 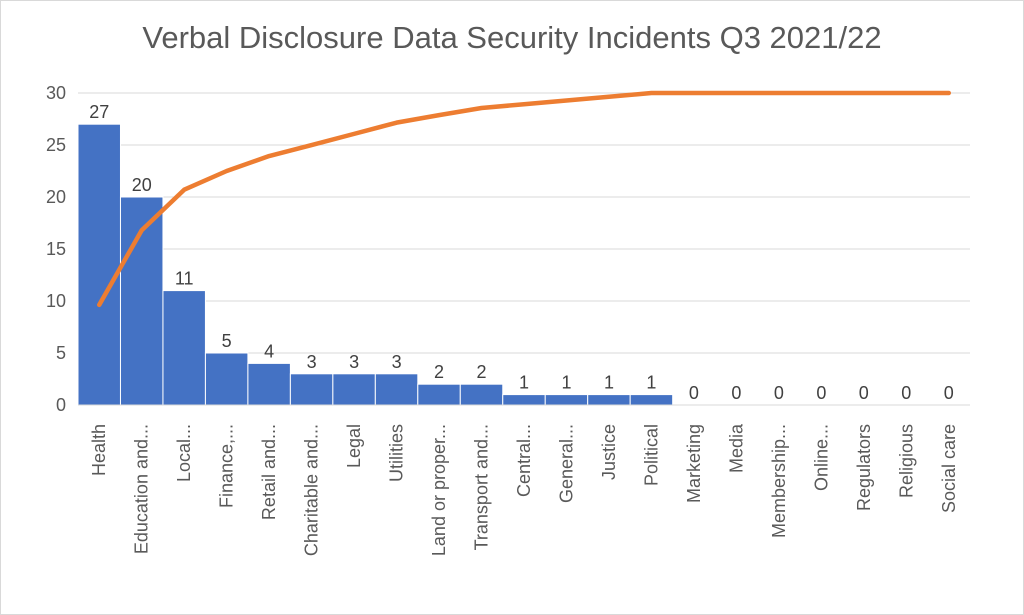 What do you see at coordinates (56, 93) in the screenshot?
I see `y-tick-label: 30` at bounding box center [56, 93].